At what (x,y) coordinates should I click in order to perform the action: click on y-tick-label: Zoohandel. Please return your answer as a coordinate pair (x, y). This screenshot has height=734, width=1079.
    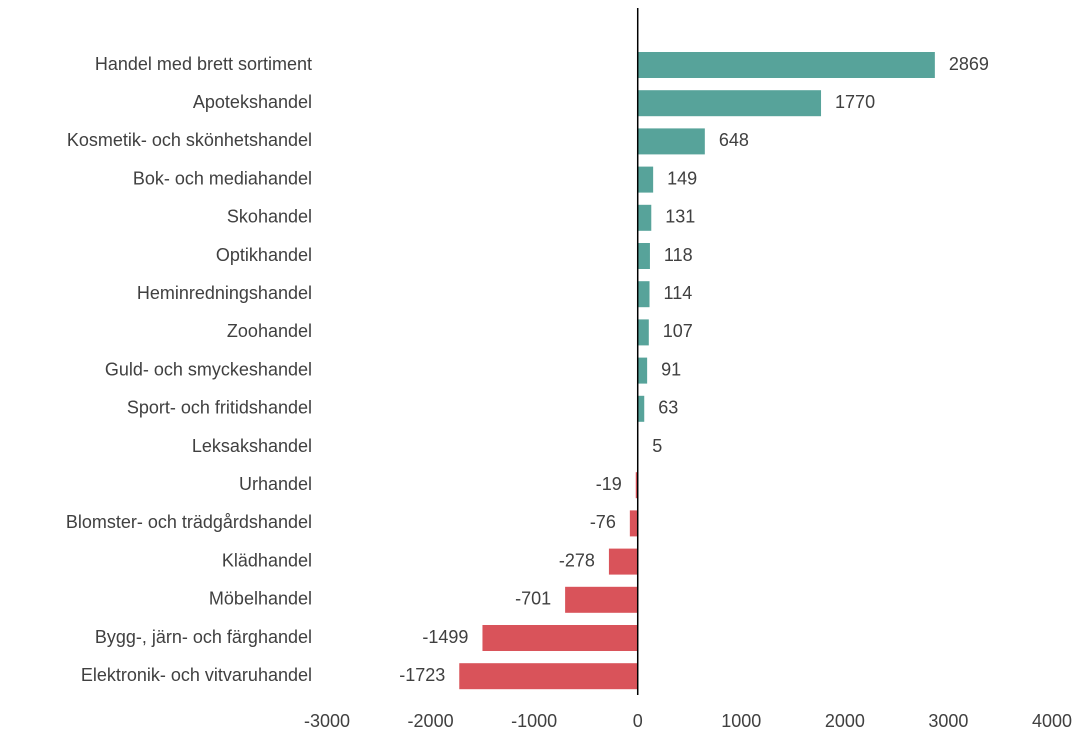
    Looking at the image, I should click on (269, 331).